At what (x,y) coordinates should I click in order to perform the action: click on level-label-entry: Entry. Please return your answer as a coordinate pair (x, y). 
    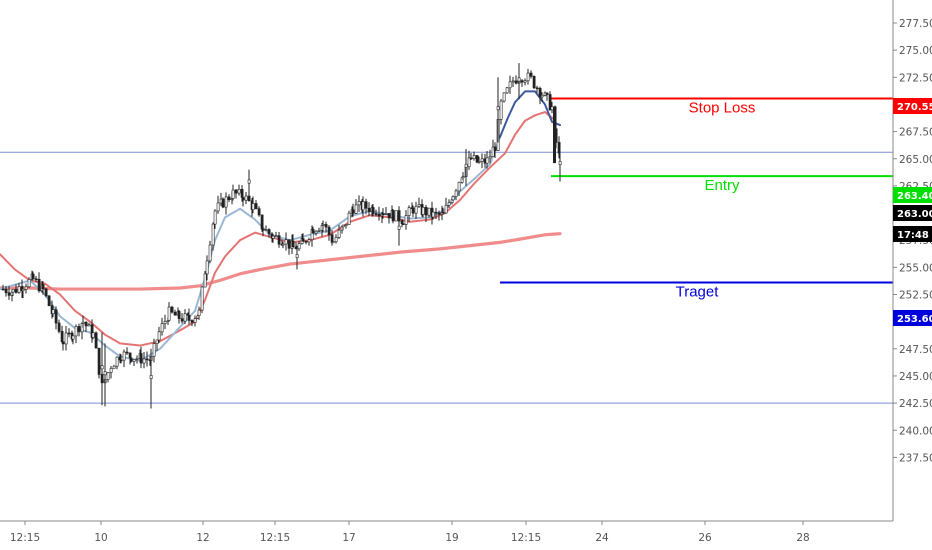
    Looking at the image, I should click on (722, 185).